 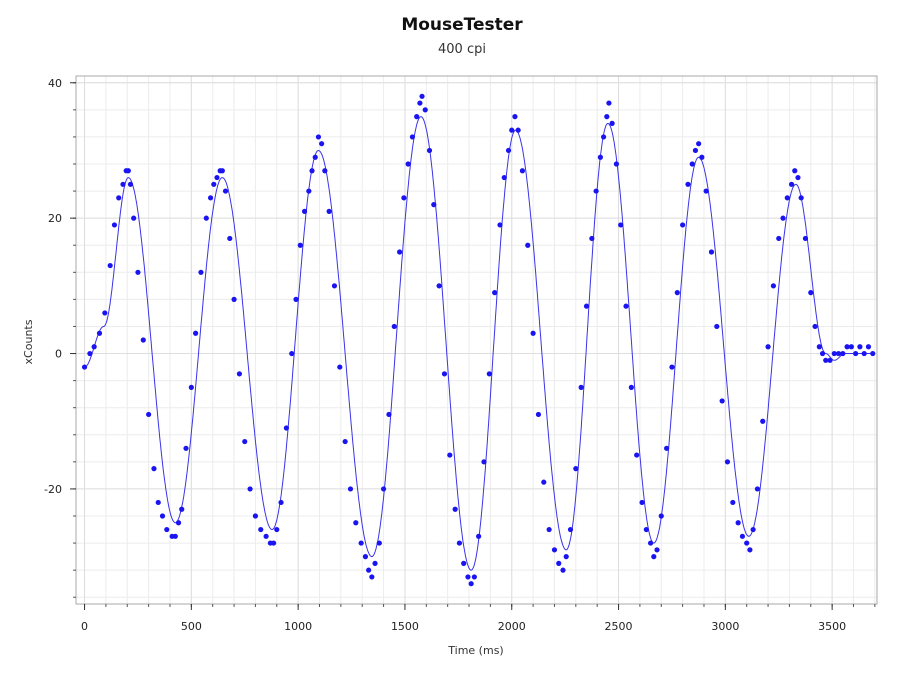 What do you see at coordinates (512, 626) in the screenshot?
I see `x-tick-label: 2000` at bounding box center [512, 626].